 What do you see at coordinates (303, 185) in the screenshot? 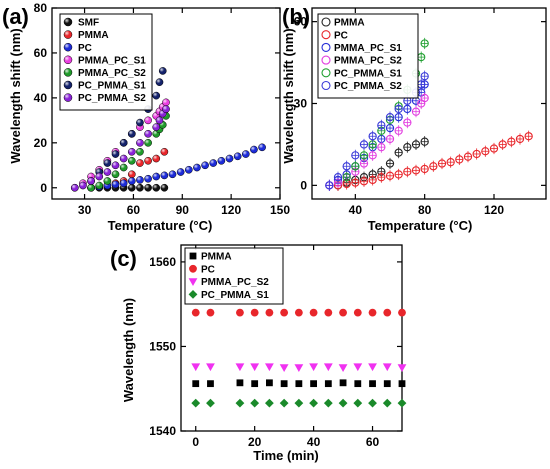
I see `panel-b-y-tick-label: 0` at bounding box center [303, 185].